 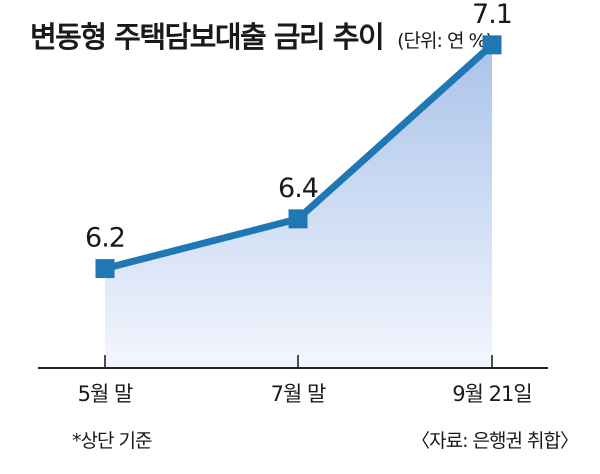 I want to click on x-tick-label: 9월 21일, so click(x=491, y=394).